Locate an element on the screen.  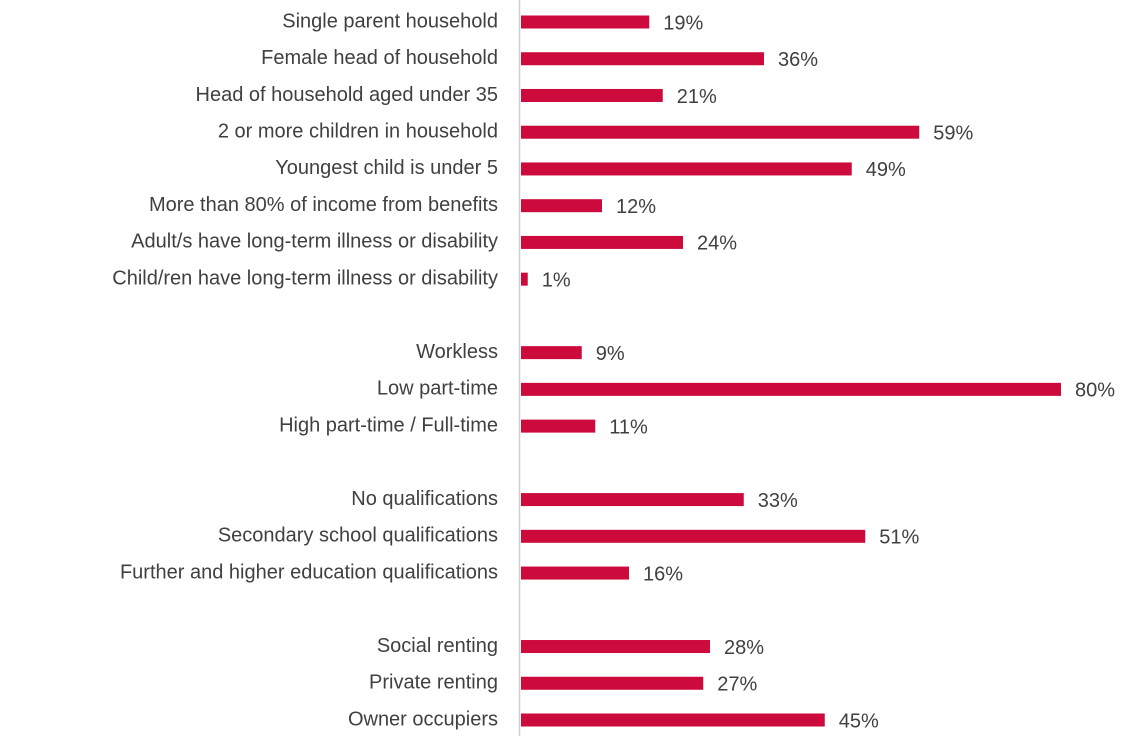
value-label: 19% is located at coordinates (683, 23).